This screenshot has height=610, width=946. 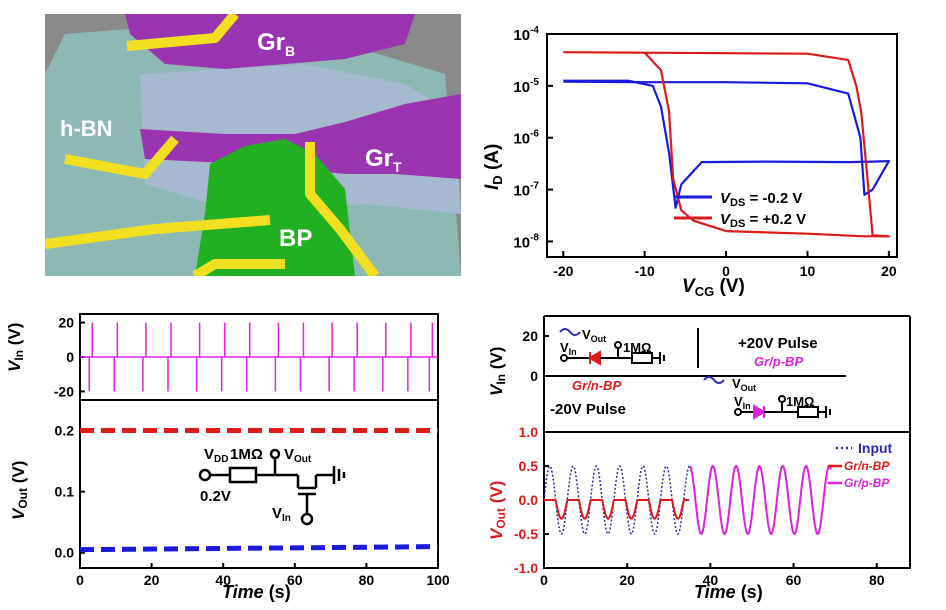 I want to click on x-tick-label: 100, so click(x=438, y=580).